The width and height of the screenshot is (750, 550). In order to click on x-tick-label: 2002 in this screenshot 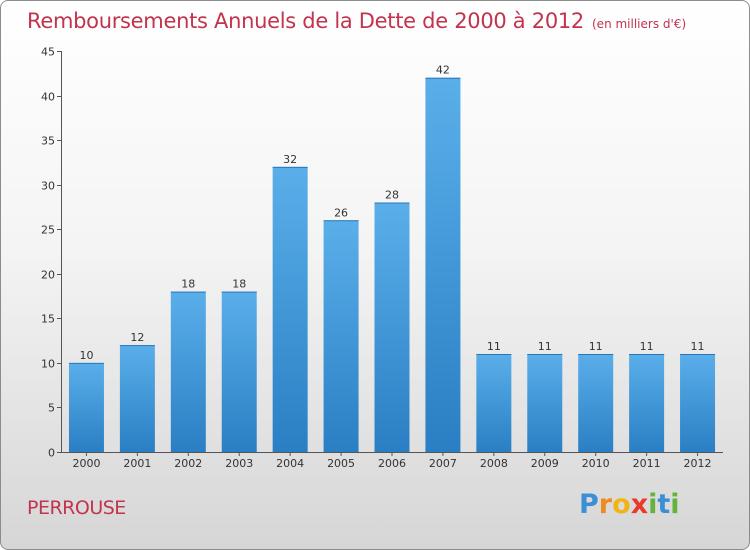, I will do `click(188, 463)`.